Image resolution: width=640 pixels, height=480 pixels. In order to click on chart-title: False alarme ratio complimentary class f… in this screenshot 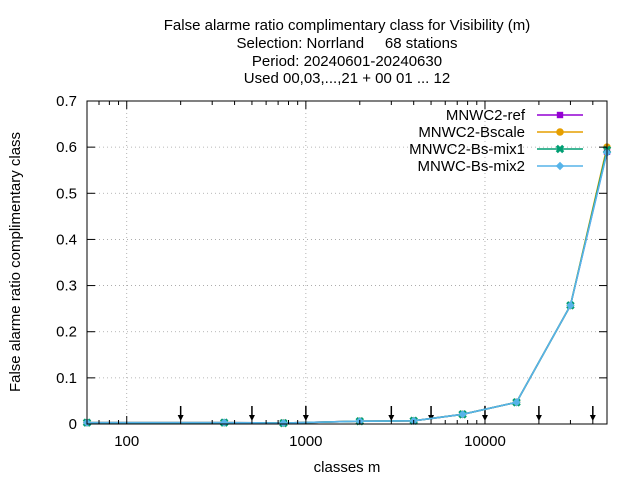, I will do `click(347, 52)`.